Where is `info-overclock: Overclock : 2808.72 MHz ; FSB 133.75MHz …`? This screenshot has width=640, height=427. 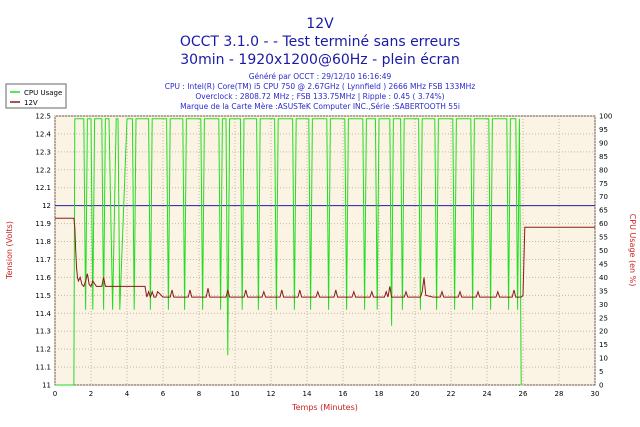
info-overclock: Overclock : 2808.72 MHz ; FSB 133.75MHz … is located at coordinates (320, 96).